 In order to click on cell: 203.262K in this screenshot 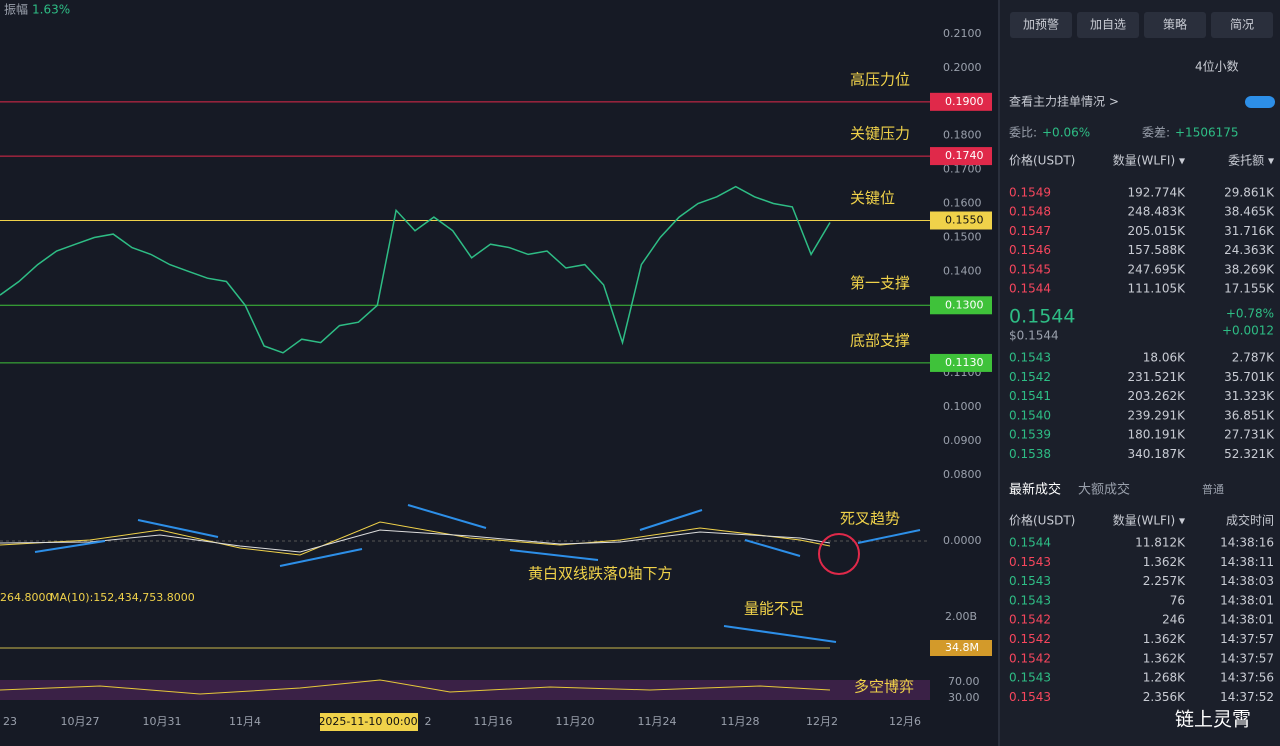, I will do `click(1157, 396)`.